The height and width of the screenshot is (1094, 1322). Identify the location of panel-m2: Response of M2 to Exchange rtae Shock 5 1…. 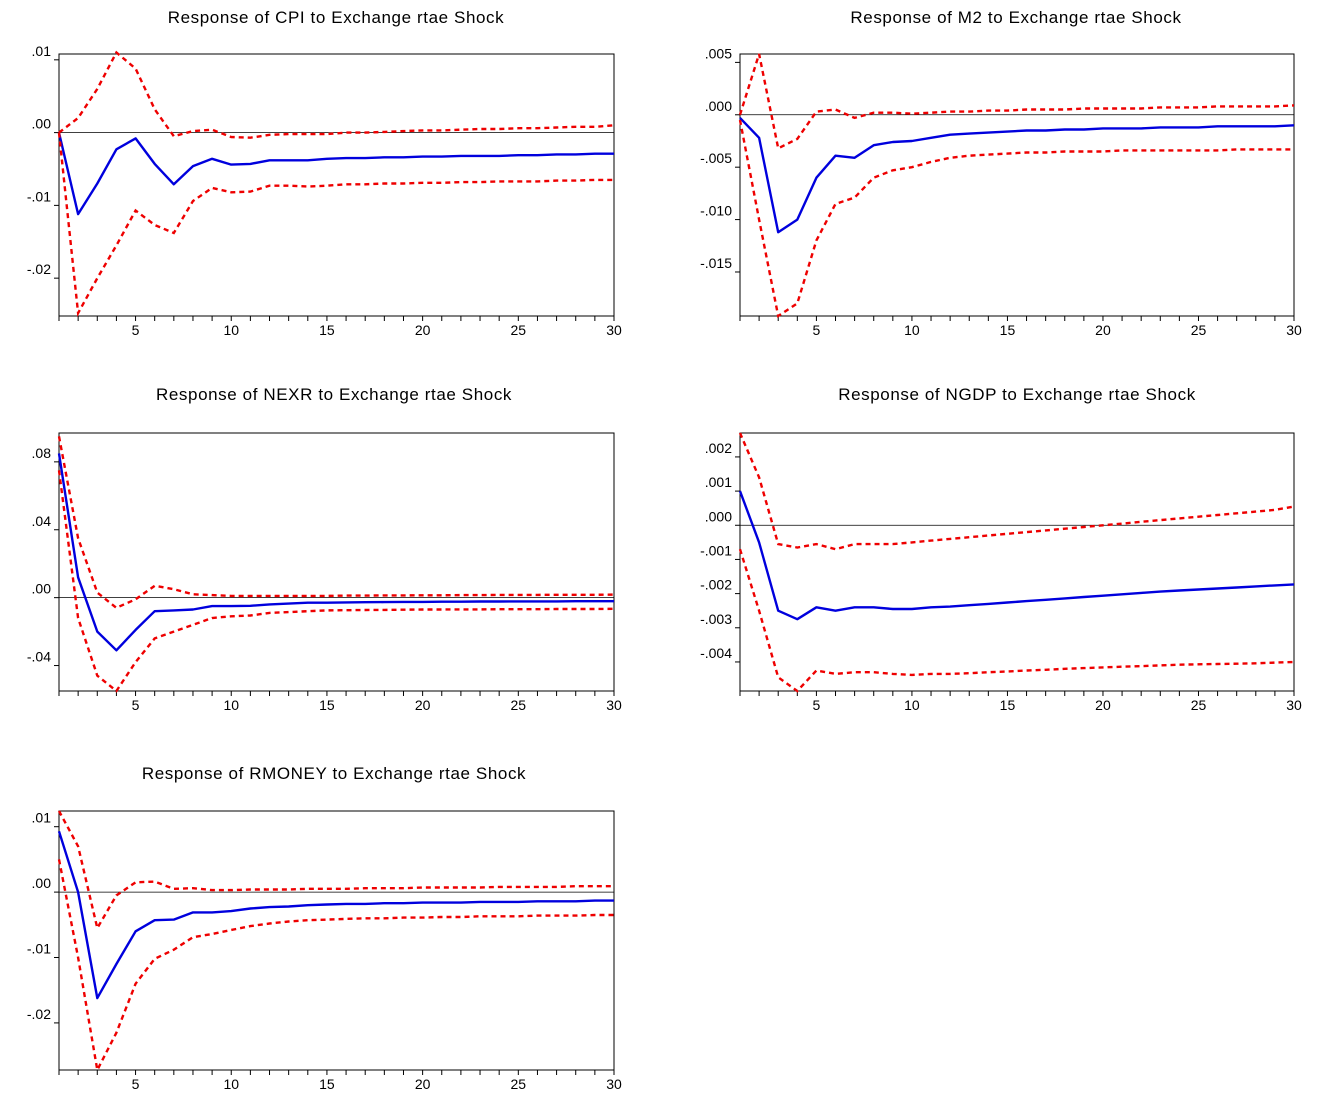
(1001, 173).